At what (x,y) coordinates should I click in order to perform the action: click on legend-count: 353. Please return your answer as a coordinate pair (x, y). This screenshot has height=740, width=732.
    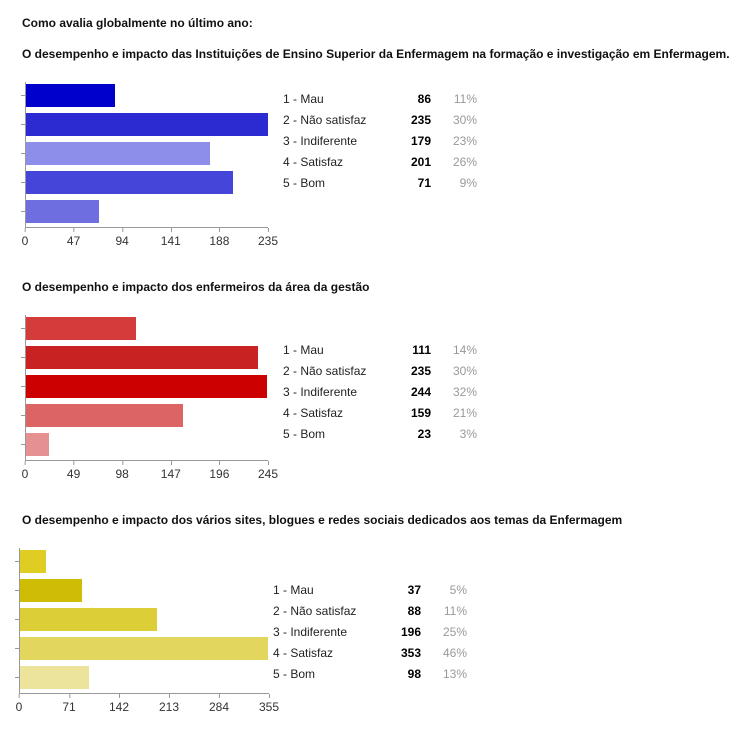
    Looking at the image, I should click on (410, 652).